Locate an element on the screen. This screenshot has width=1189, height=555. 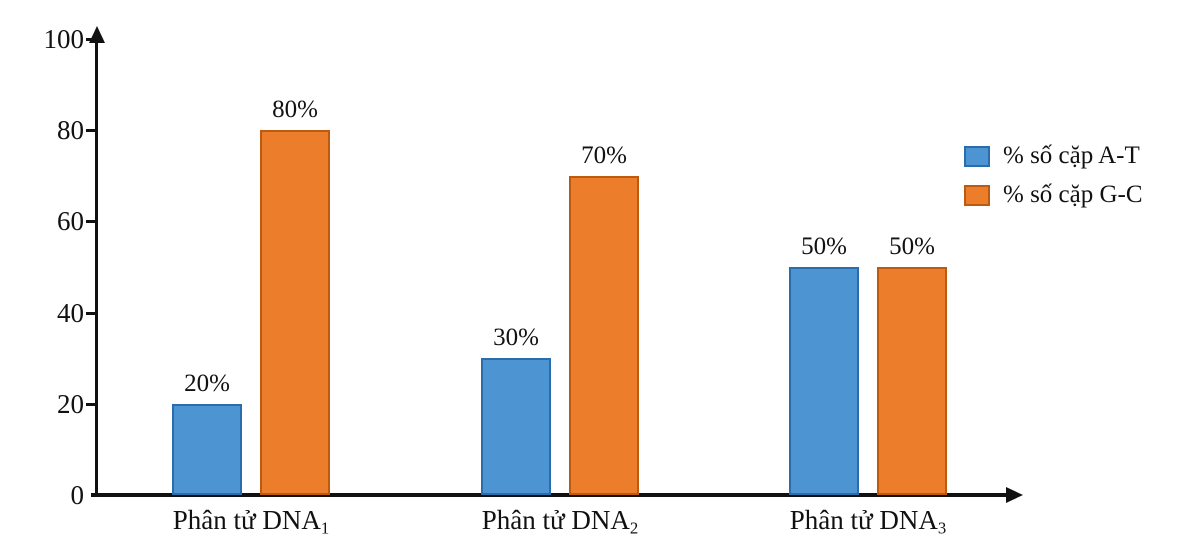
y-tick-label: 0 is located at coordinates (77, 495).